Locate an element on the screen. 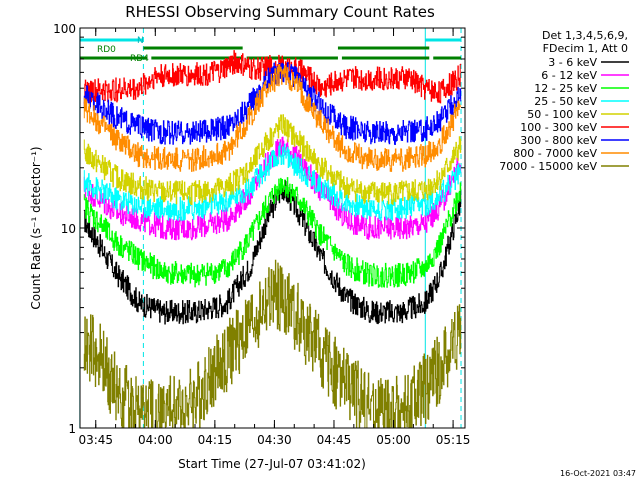 The width and height of the screenshot is (640, 480). legend-header-line-2: FDecim 1, Att 0 is located at coordinates (585, 48).